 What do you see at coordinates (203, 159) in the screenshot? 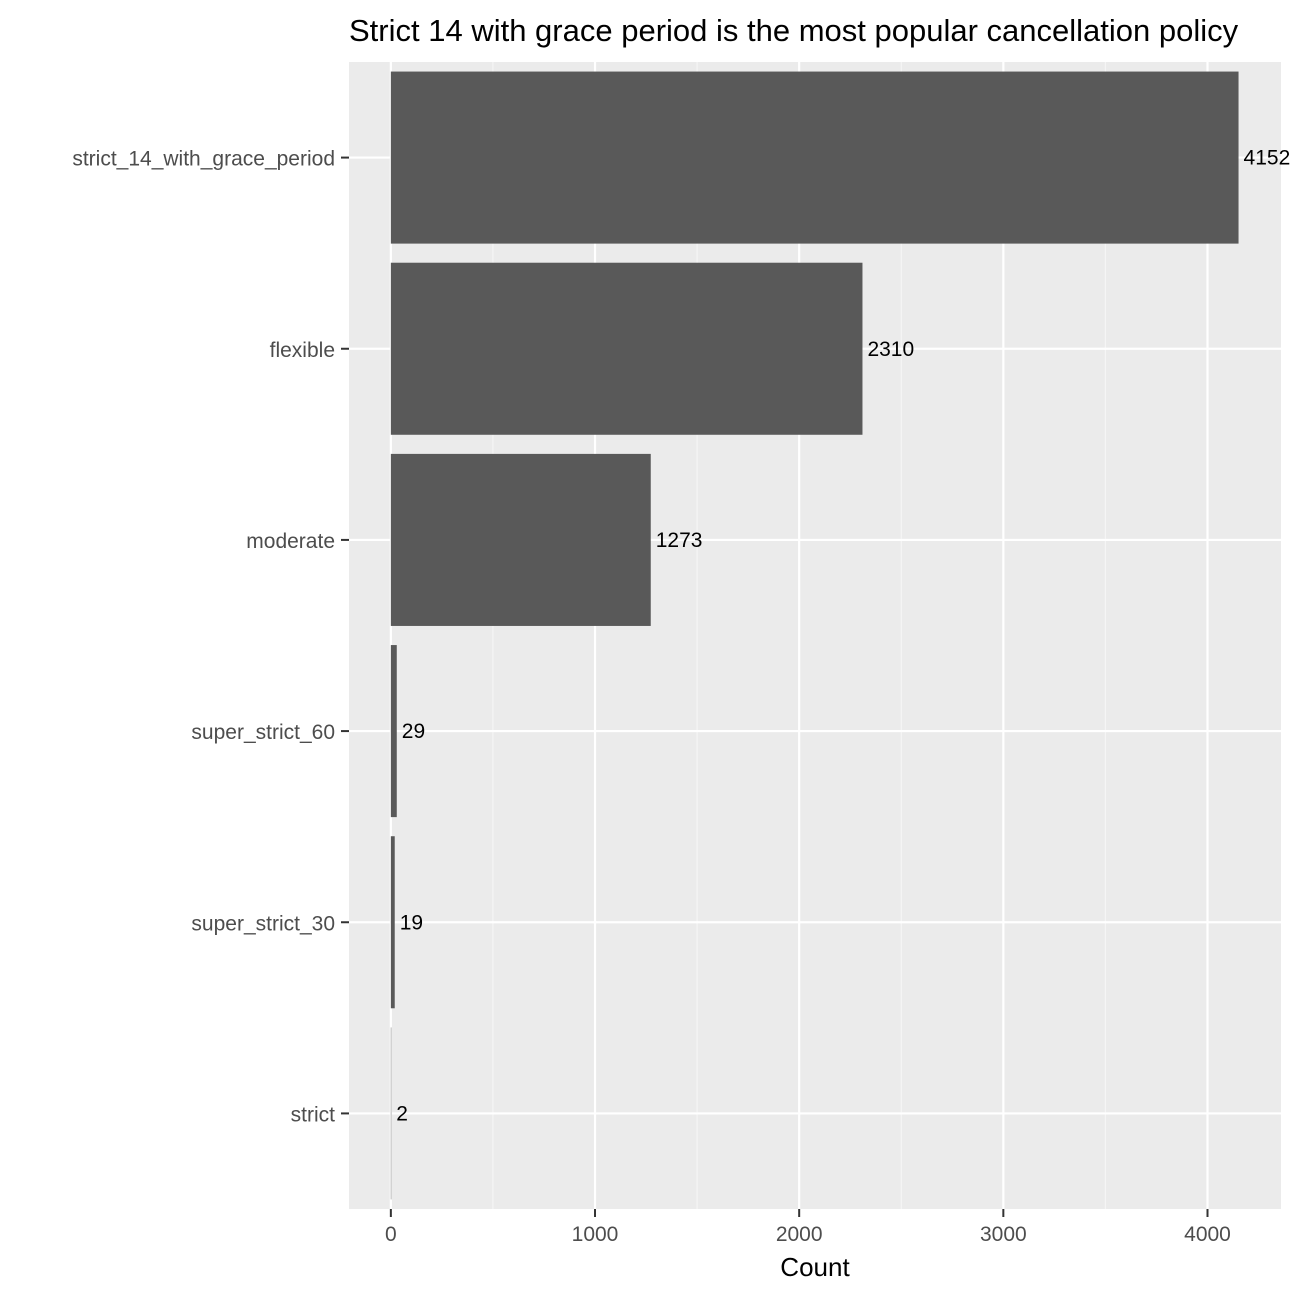
I see `y-tick-label: strict_14_with_grace_period` at bounding box center [203, 159].